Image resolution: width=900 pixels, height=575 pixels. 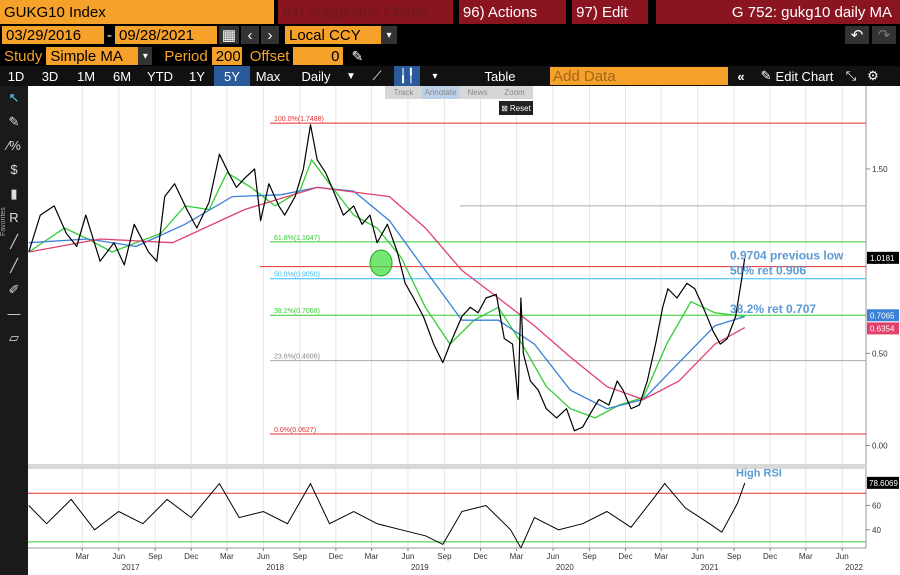 I want to click on popup-item-annotate: Annotate, so click(x=440, y=92).